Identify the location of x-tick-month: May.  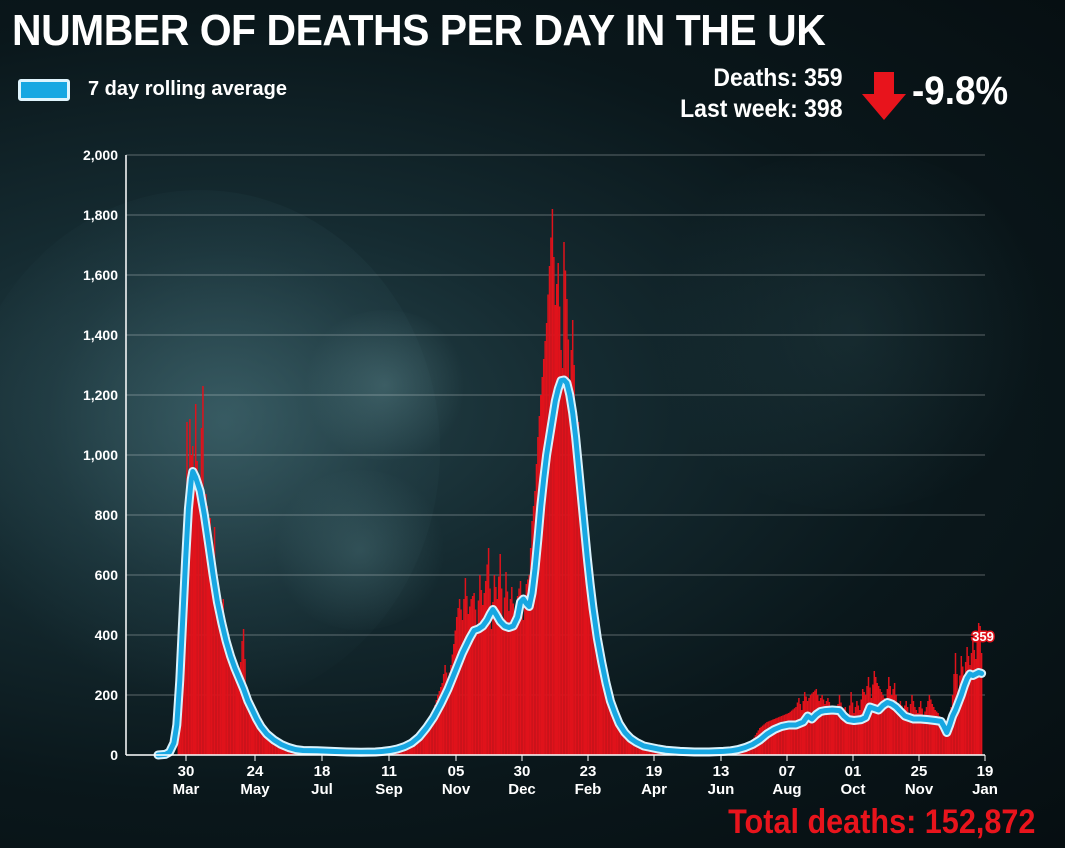
(255, 789).